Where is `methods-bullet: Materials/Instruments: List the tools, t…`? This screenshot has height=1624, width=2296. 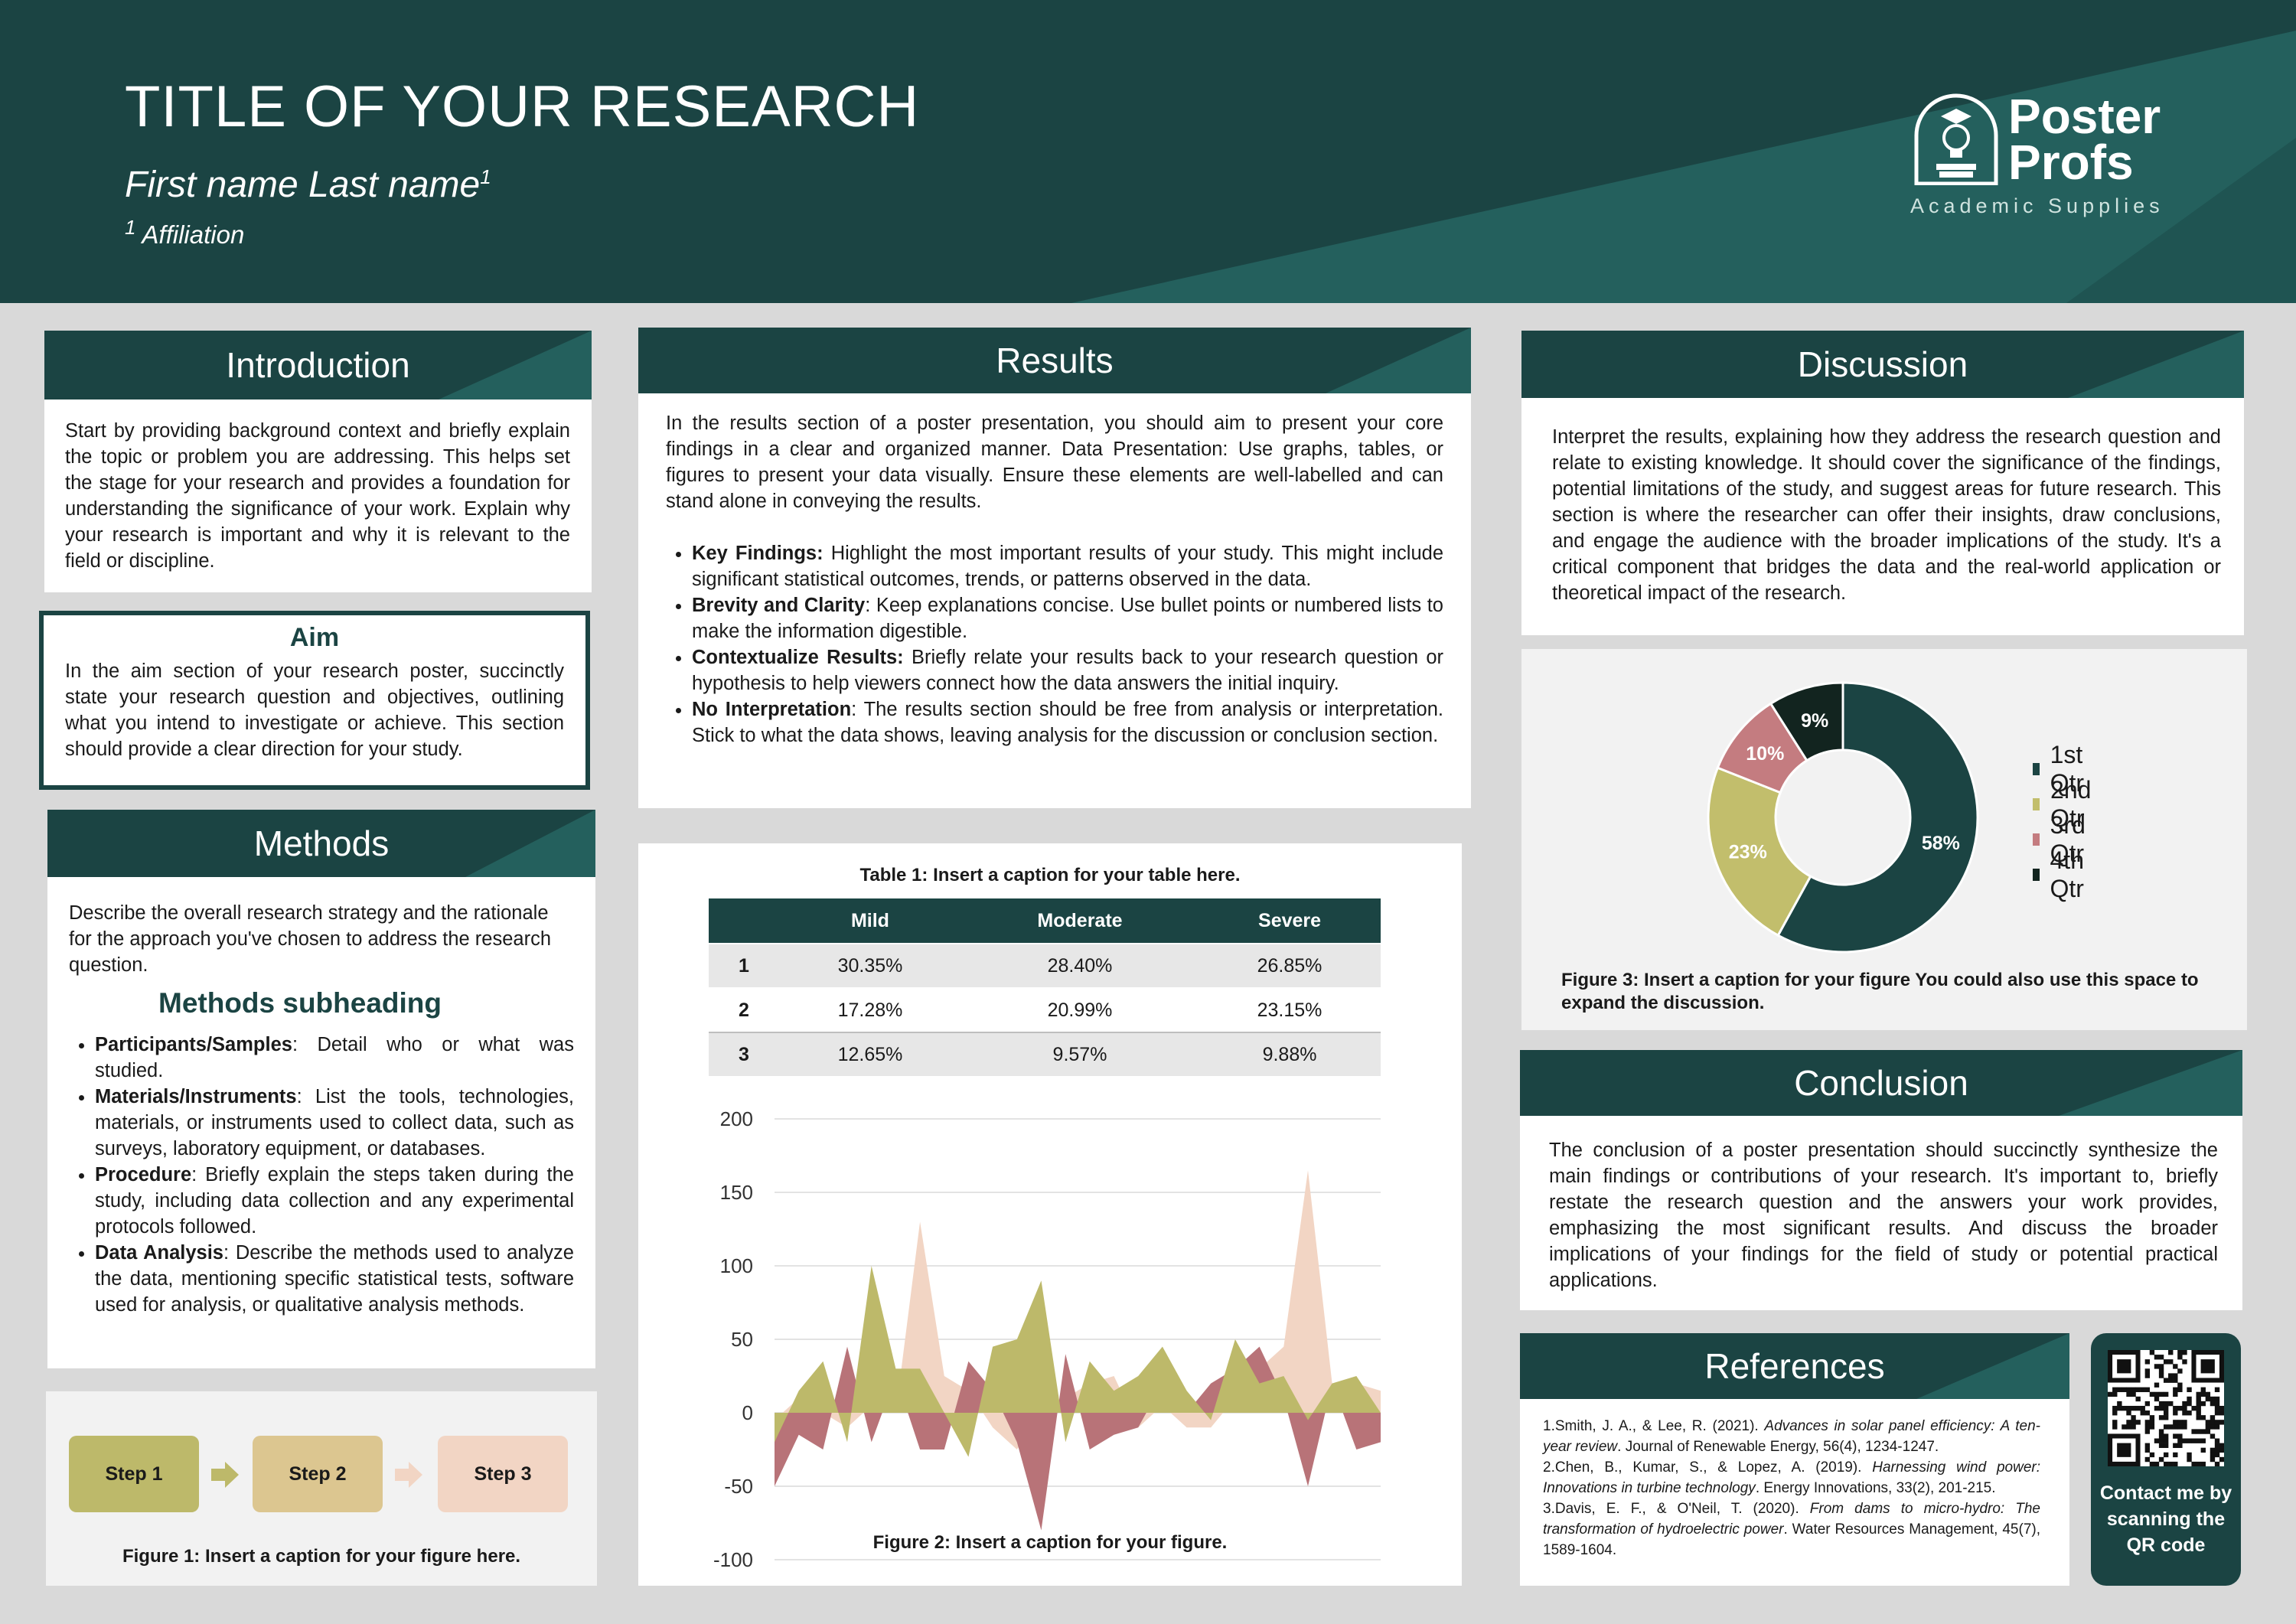 methods-bullet: Materials/Instruments: List the tools, t… is located at coordinates (334, 1123).